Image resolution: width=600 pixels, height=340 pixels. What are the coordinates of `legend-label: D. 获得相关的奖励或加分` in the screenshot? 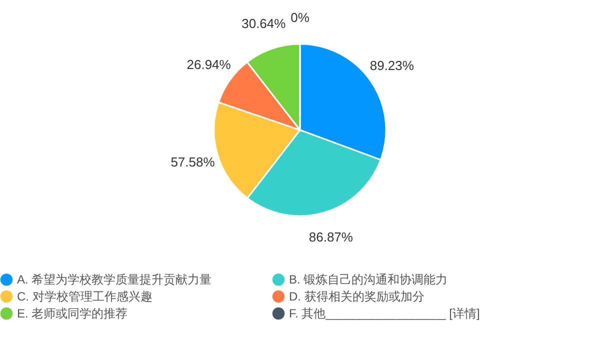 It's located at (356, 297).